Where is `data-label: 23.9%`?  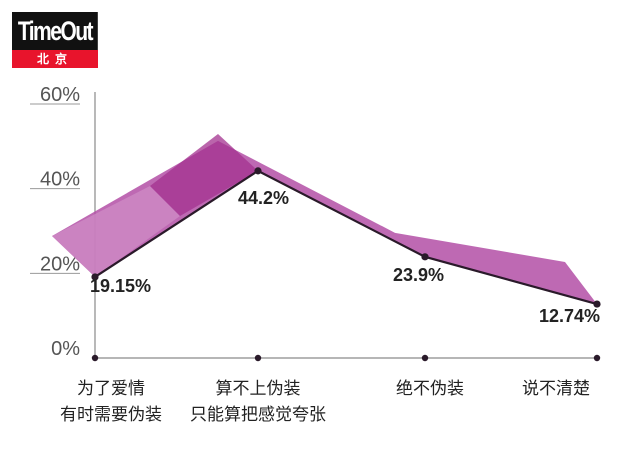
data-label: 23.9% is located at coordinates (418, 275).